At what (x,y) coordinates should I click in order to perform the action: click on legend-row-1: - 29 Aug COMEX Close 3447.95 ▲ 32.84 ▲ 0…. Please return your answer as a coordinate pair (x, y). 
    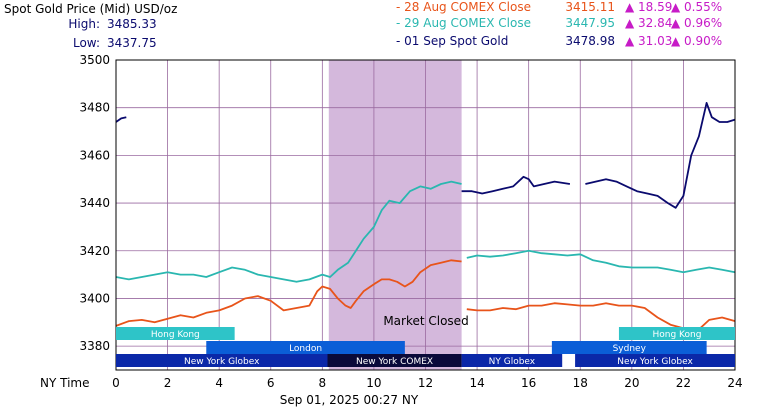
    Looking at the image, I should click on (559, 23).